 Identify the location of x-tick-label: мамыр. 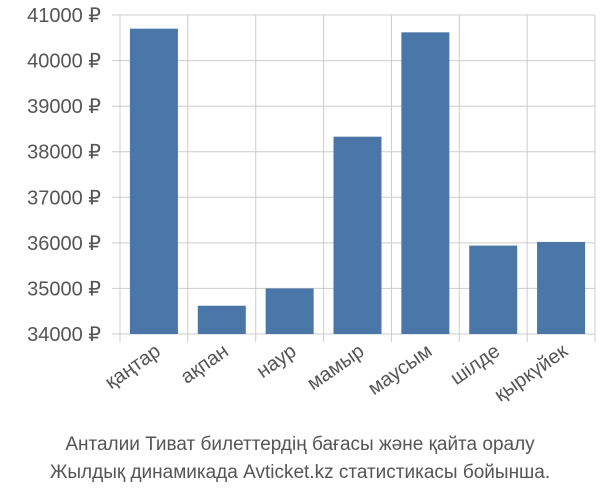
(335, 367).